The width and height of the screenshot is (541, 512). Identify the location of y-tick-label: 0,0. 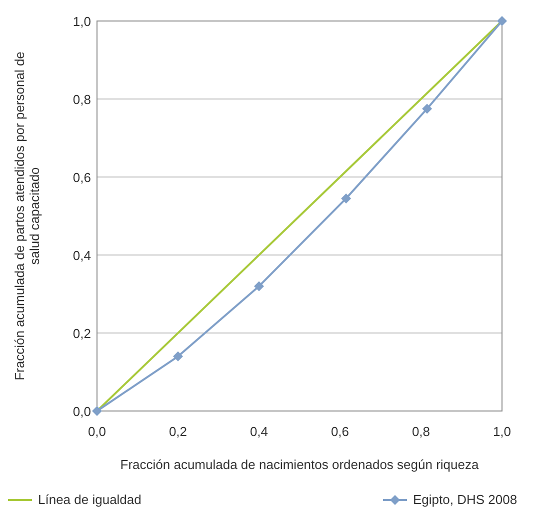
(81, 411).